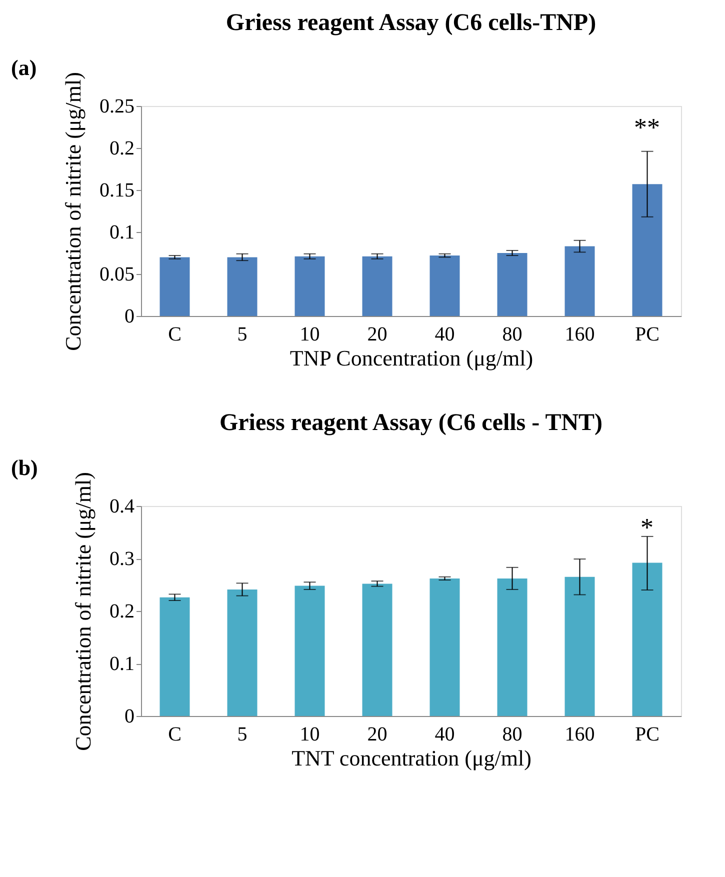 The height and width of the screenshot is (877, 725). Describe the element at coordinates (24, 67) in the screenshot. I see `text: (a)` at that location.